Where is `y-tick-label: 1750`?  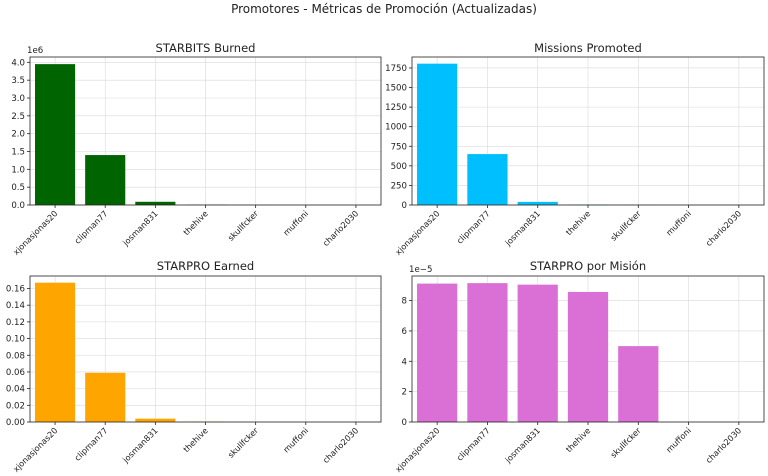
y-tick-label: 1750 is located at coordinates (396, 69).